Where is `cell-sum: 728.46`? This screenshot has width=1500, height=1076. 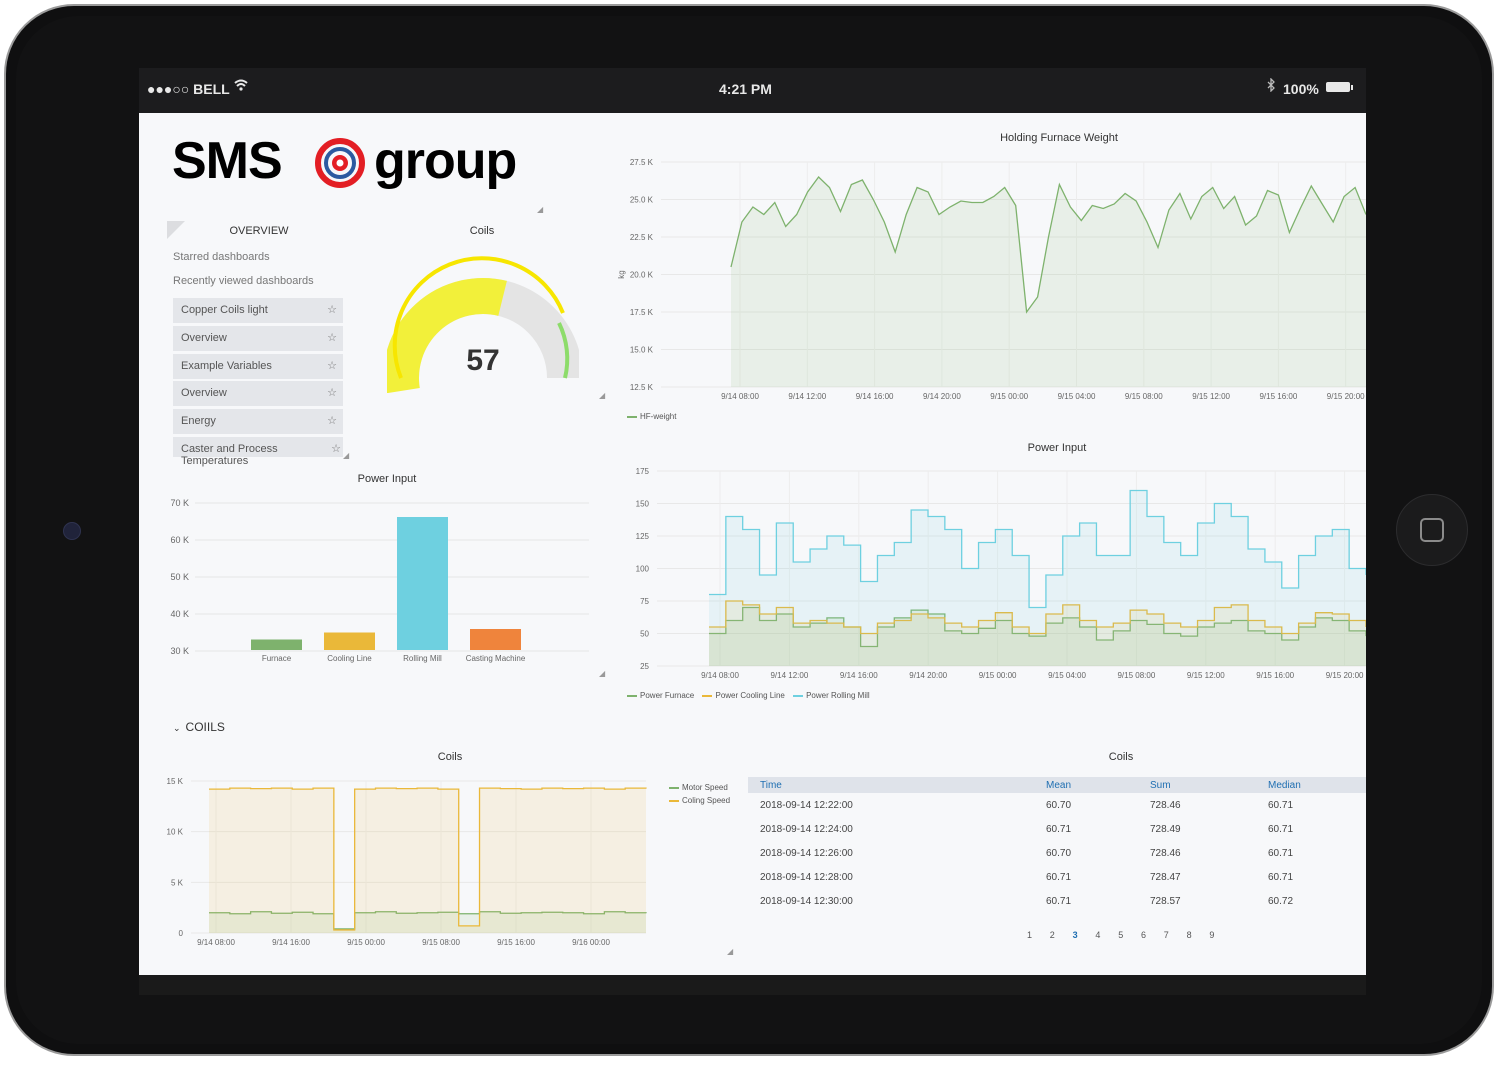
cell-sum: 728.46 is located at coordinates (1165, 853).